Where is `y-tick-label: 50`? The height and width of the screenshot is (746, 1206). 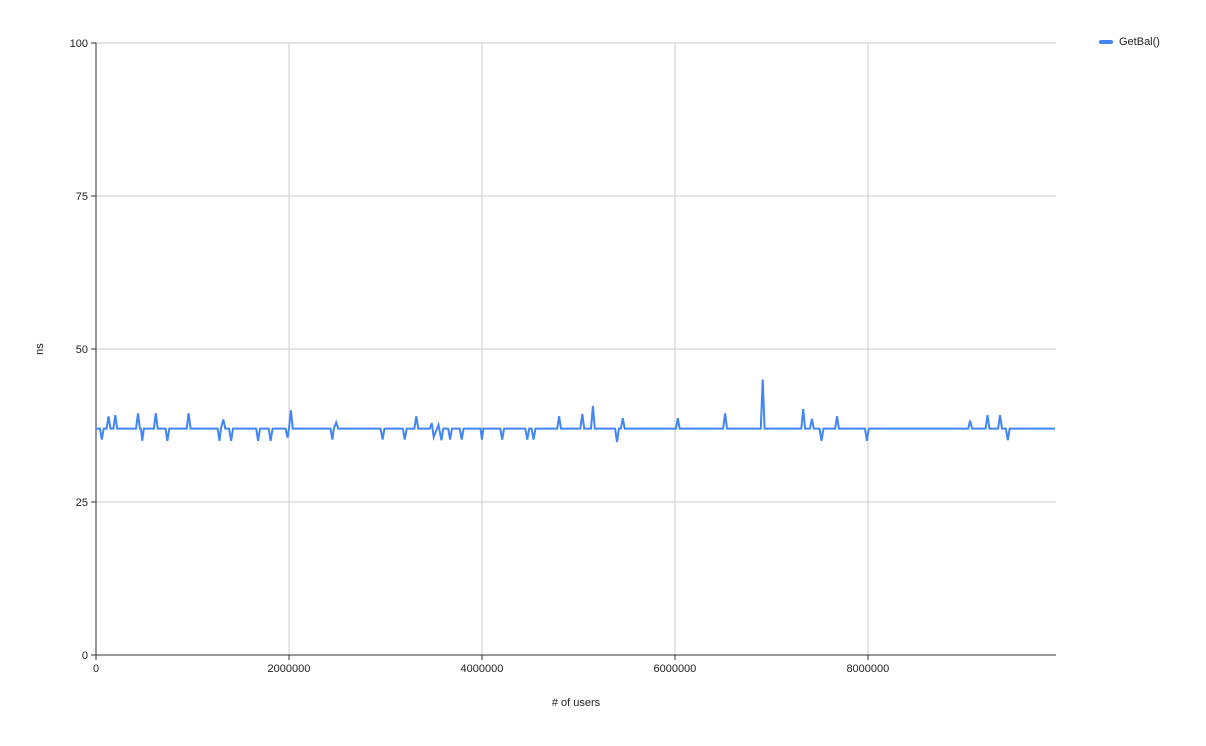
y-tick-label: 50 is located at coordinates (82, 350).